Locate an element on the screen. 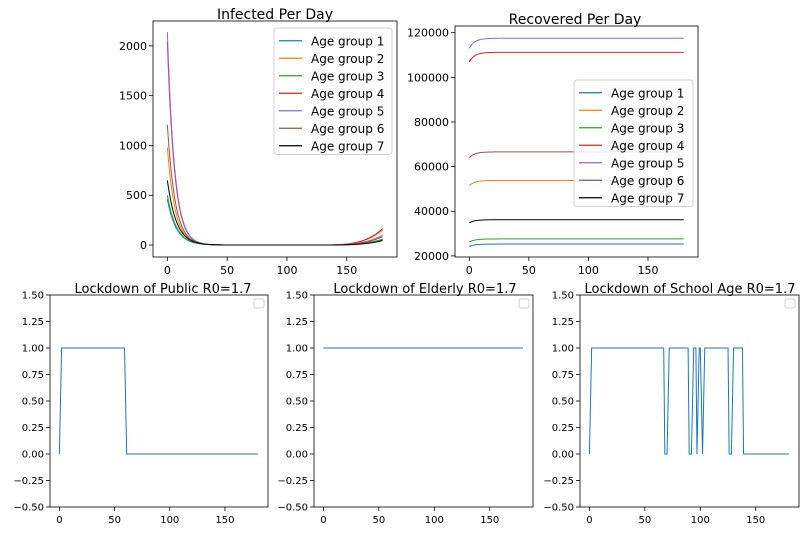 The image size is (812, 535). y-tick-label: 60000 is located at coordinates (431, 167).